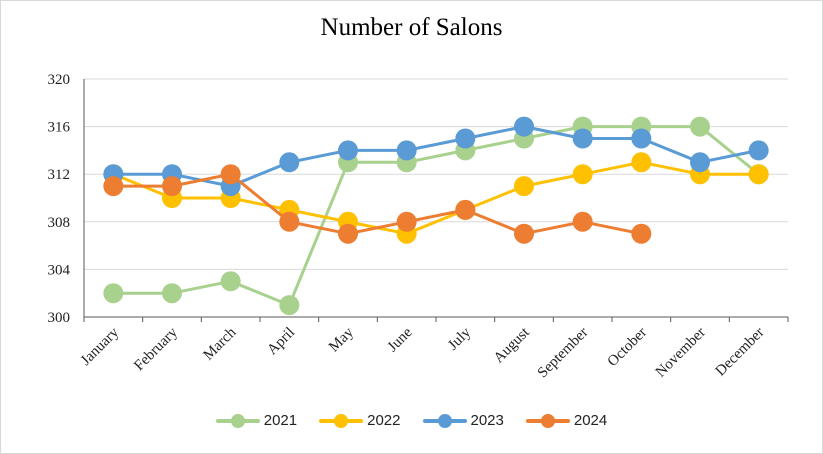  What do you see at coordinates (59, 80) in the screenshot?
I see `y-tick-label: 320` at bounding box center [59, 80].